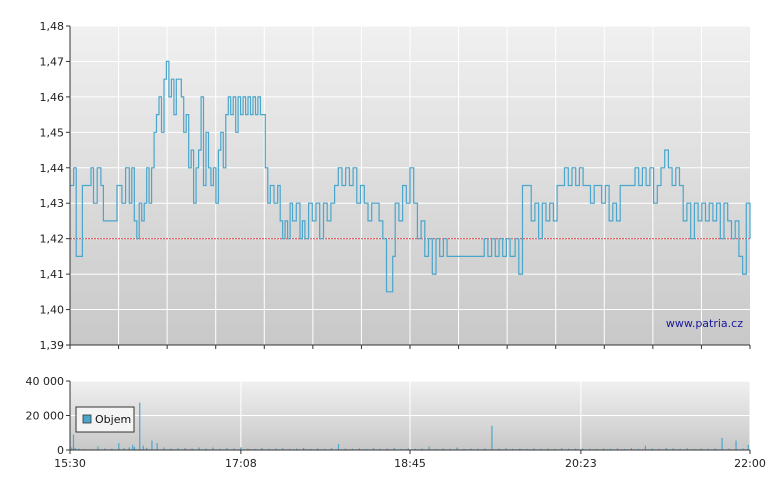  What do you see at coordinates (241, 463) in the screenshot?
I see `time-axis-tick-label: 17:08` at bounding box center [241, 463].